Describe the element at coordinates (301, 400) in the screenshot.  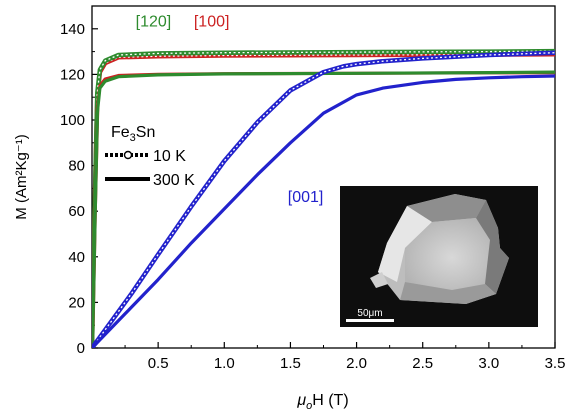
I see `x-axis-label-mu: μ` at that location.